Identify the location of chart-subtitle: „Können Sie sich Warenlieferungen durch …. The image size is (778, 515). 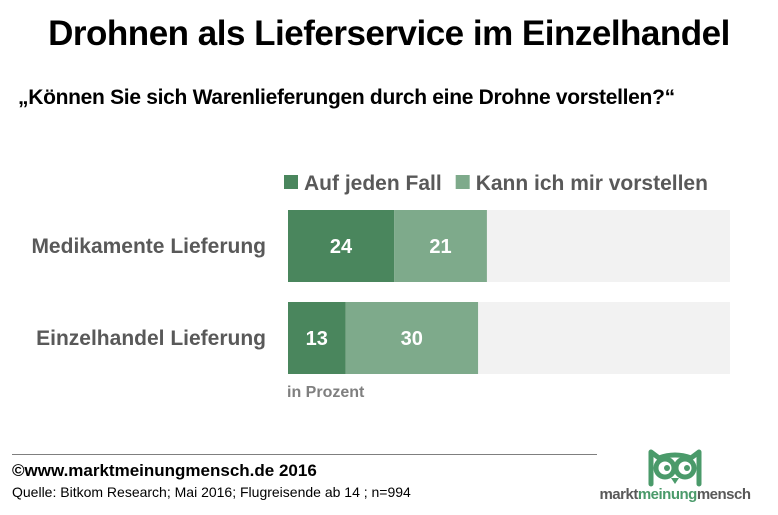
(346, 97).